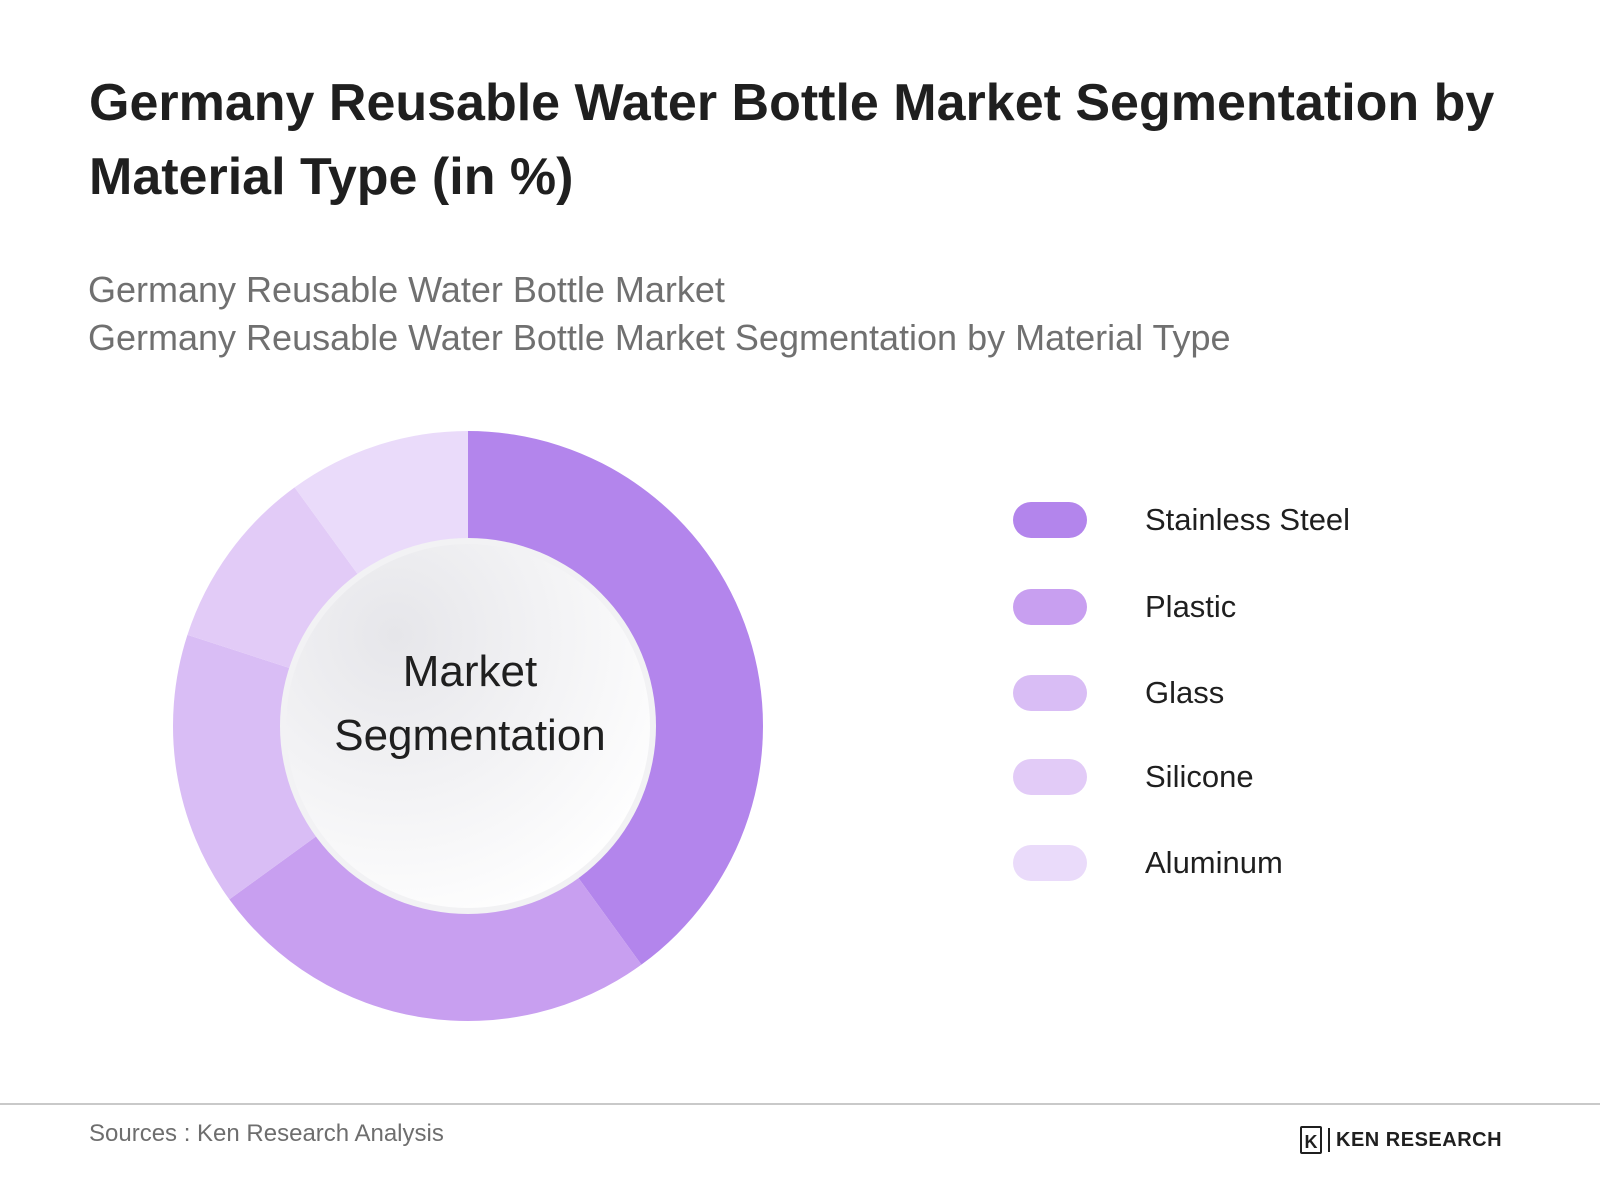  I want to click on legend-item: Stainless Steel, so click(1238, 520).